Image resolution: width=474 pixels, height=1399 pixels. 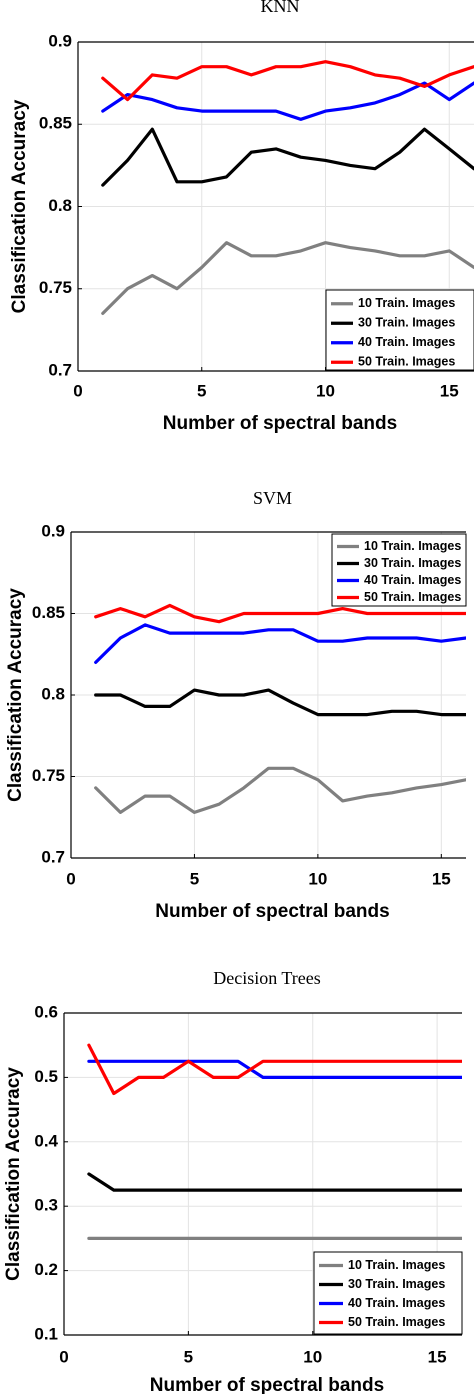 I want to click on chart-title: SVM, so click(x=272, y=498).